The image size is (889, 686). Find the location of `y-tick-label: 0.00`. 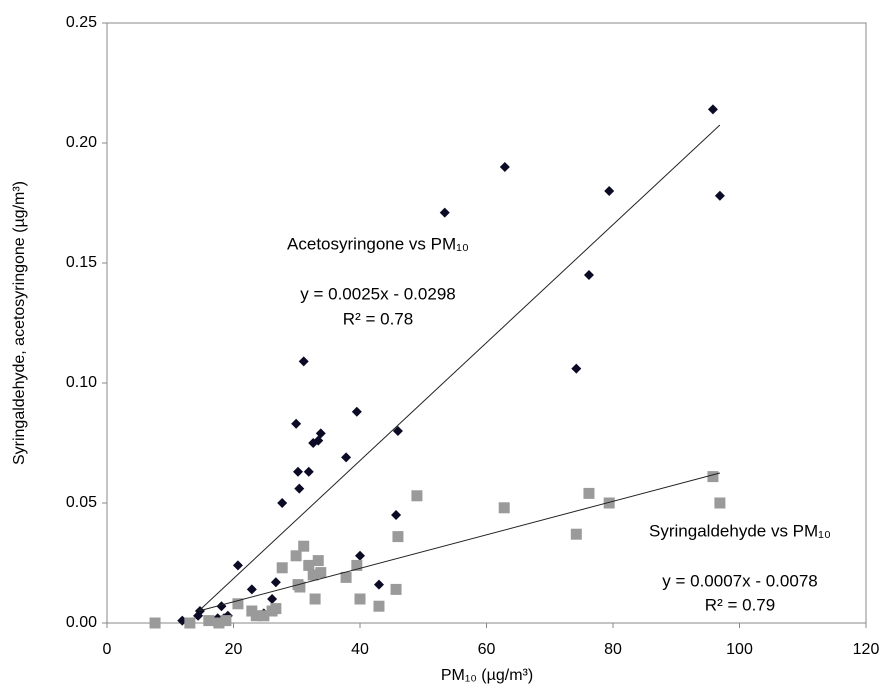

y-tick-label: 0.00 is located at coordinates (81, 622).